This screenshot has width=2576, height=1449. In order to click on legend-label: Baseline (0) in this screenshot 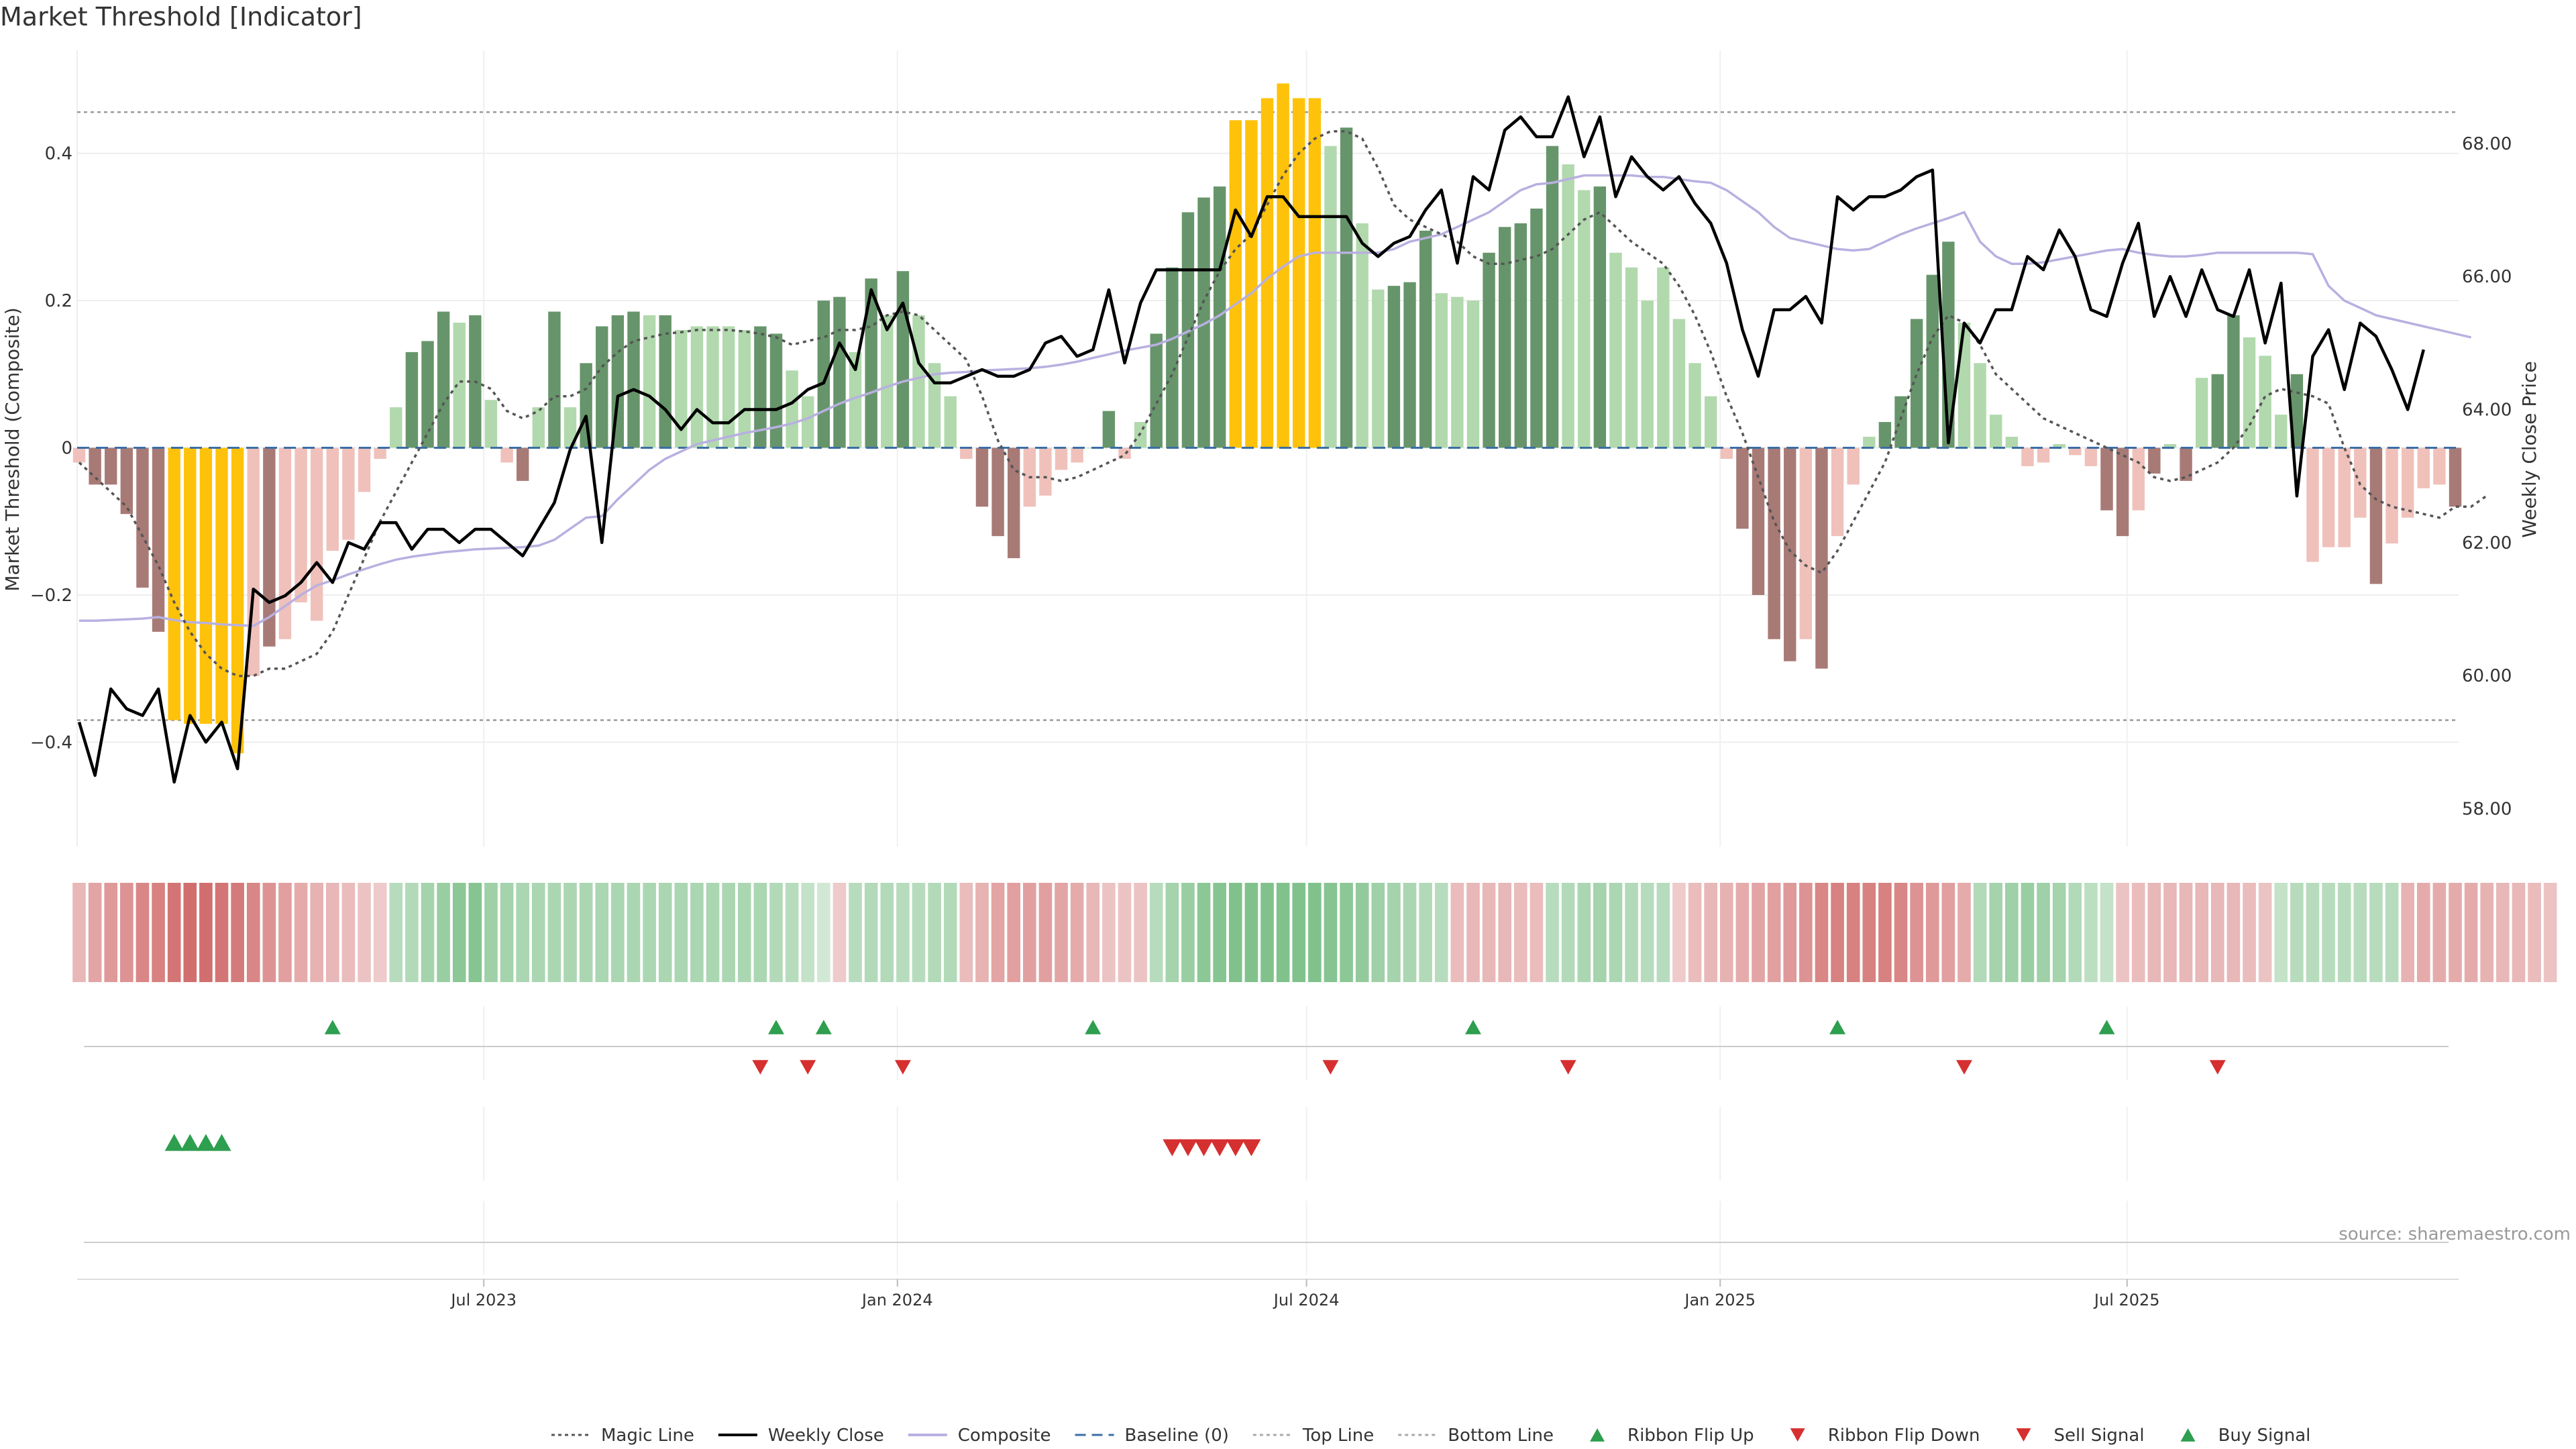, I will do `click(1177, 1436)`.